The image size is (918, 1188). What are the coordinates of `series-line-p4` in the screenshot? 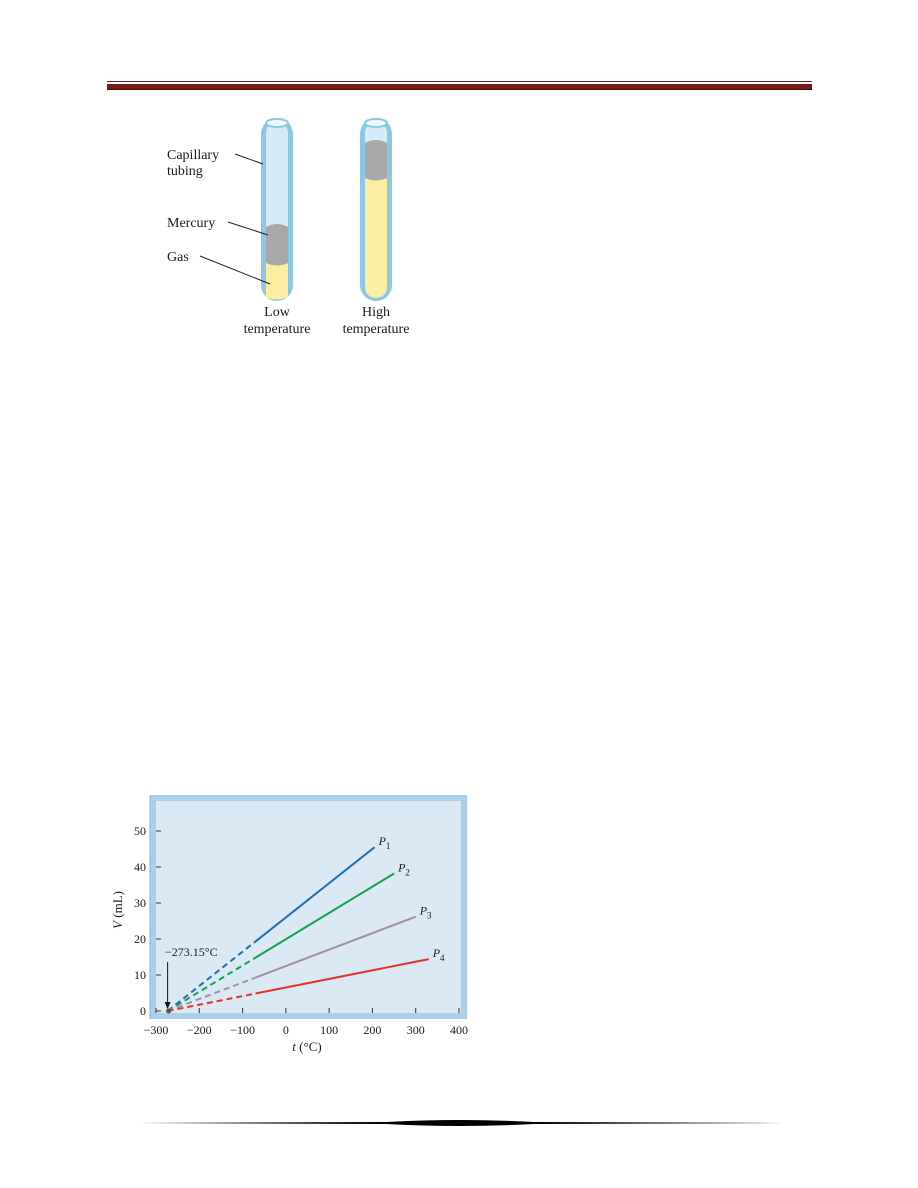 It's located at (342, 976).